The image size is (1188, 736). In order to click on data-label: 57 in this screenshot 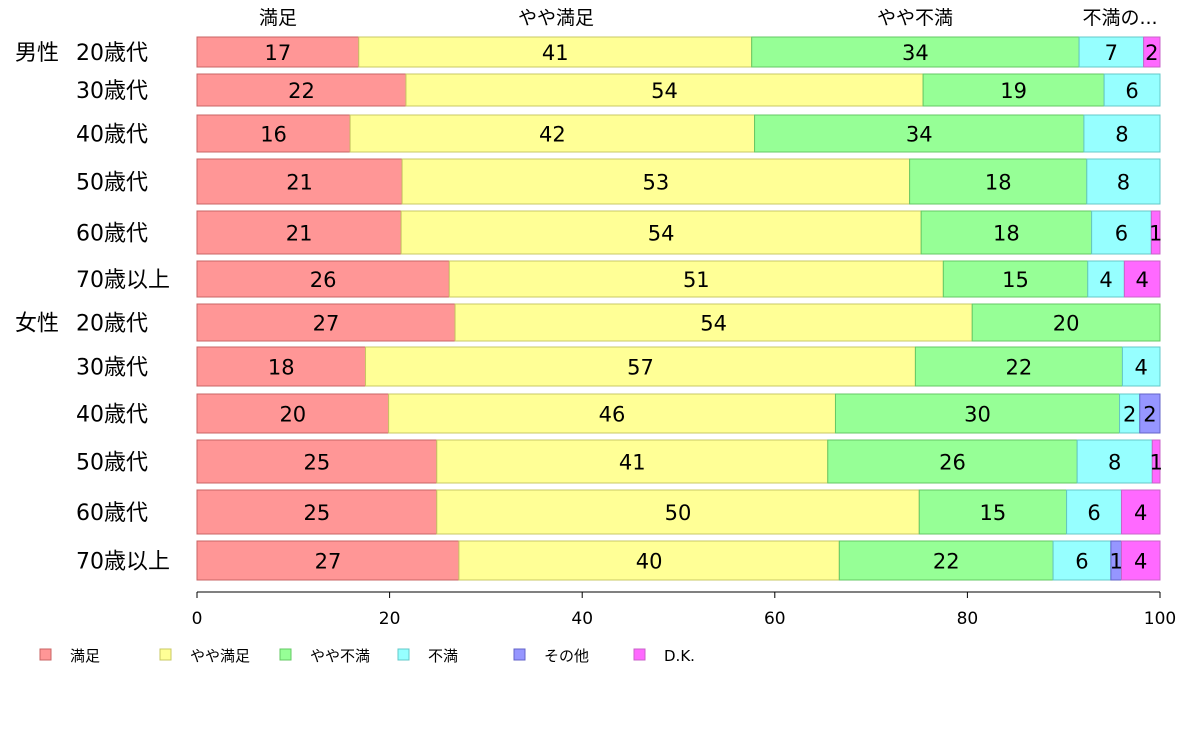, I will do `click(640, 368)`.